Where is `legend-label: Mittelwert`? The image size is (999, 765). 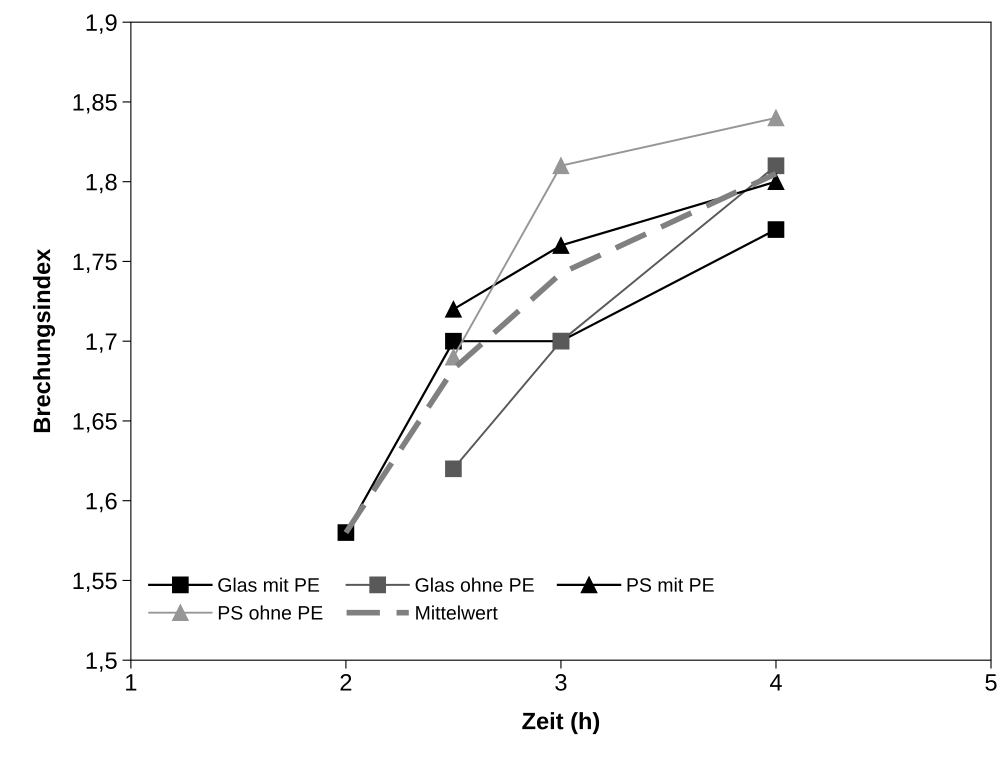
legend-label: Mittelwert is located at coordinates (457, 612).